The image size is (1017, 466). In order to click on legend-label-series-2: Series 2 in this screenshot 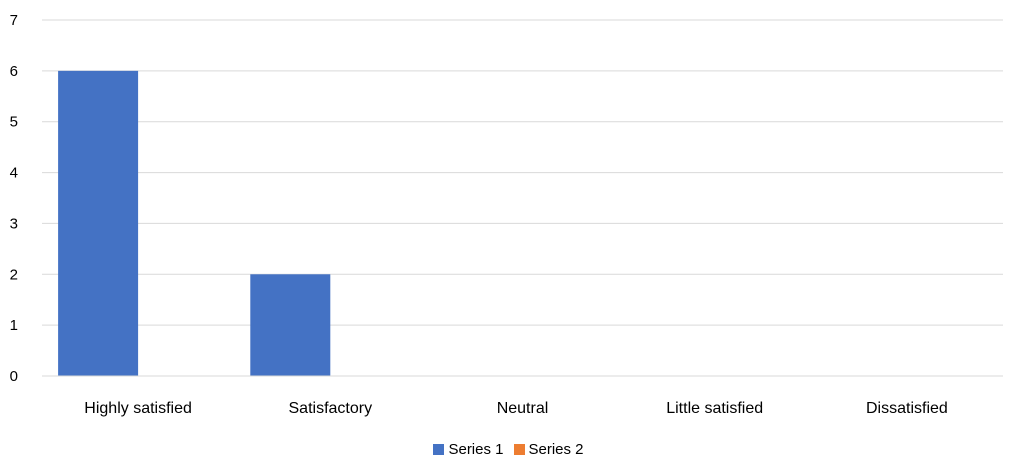, I will do `click(556, 449)`.